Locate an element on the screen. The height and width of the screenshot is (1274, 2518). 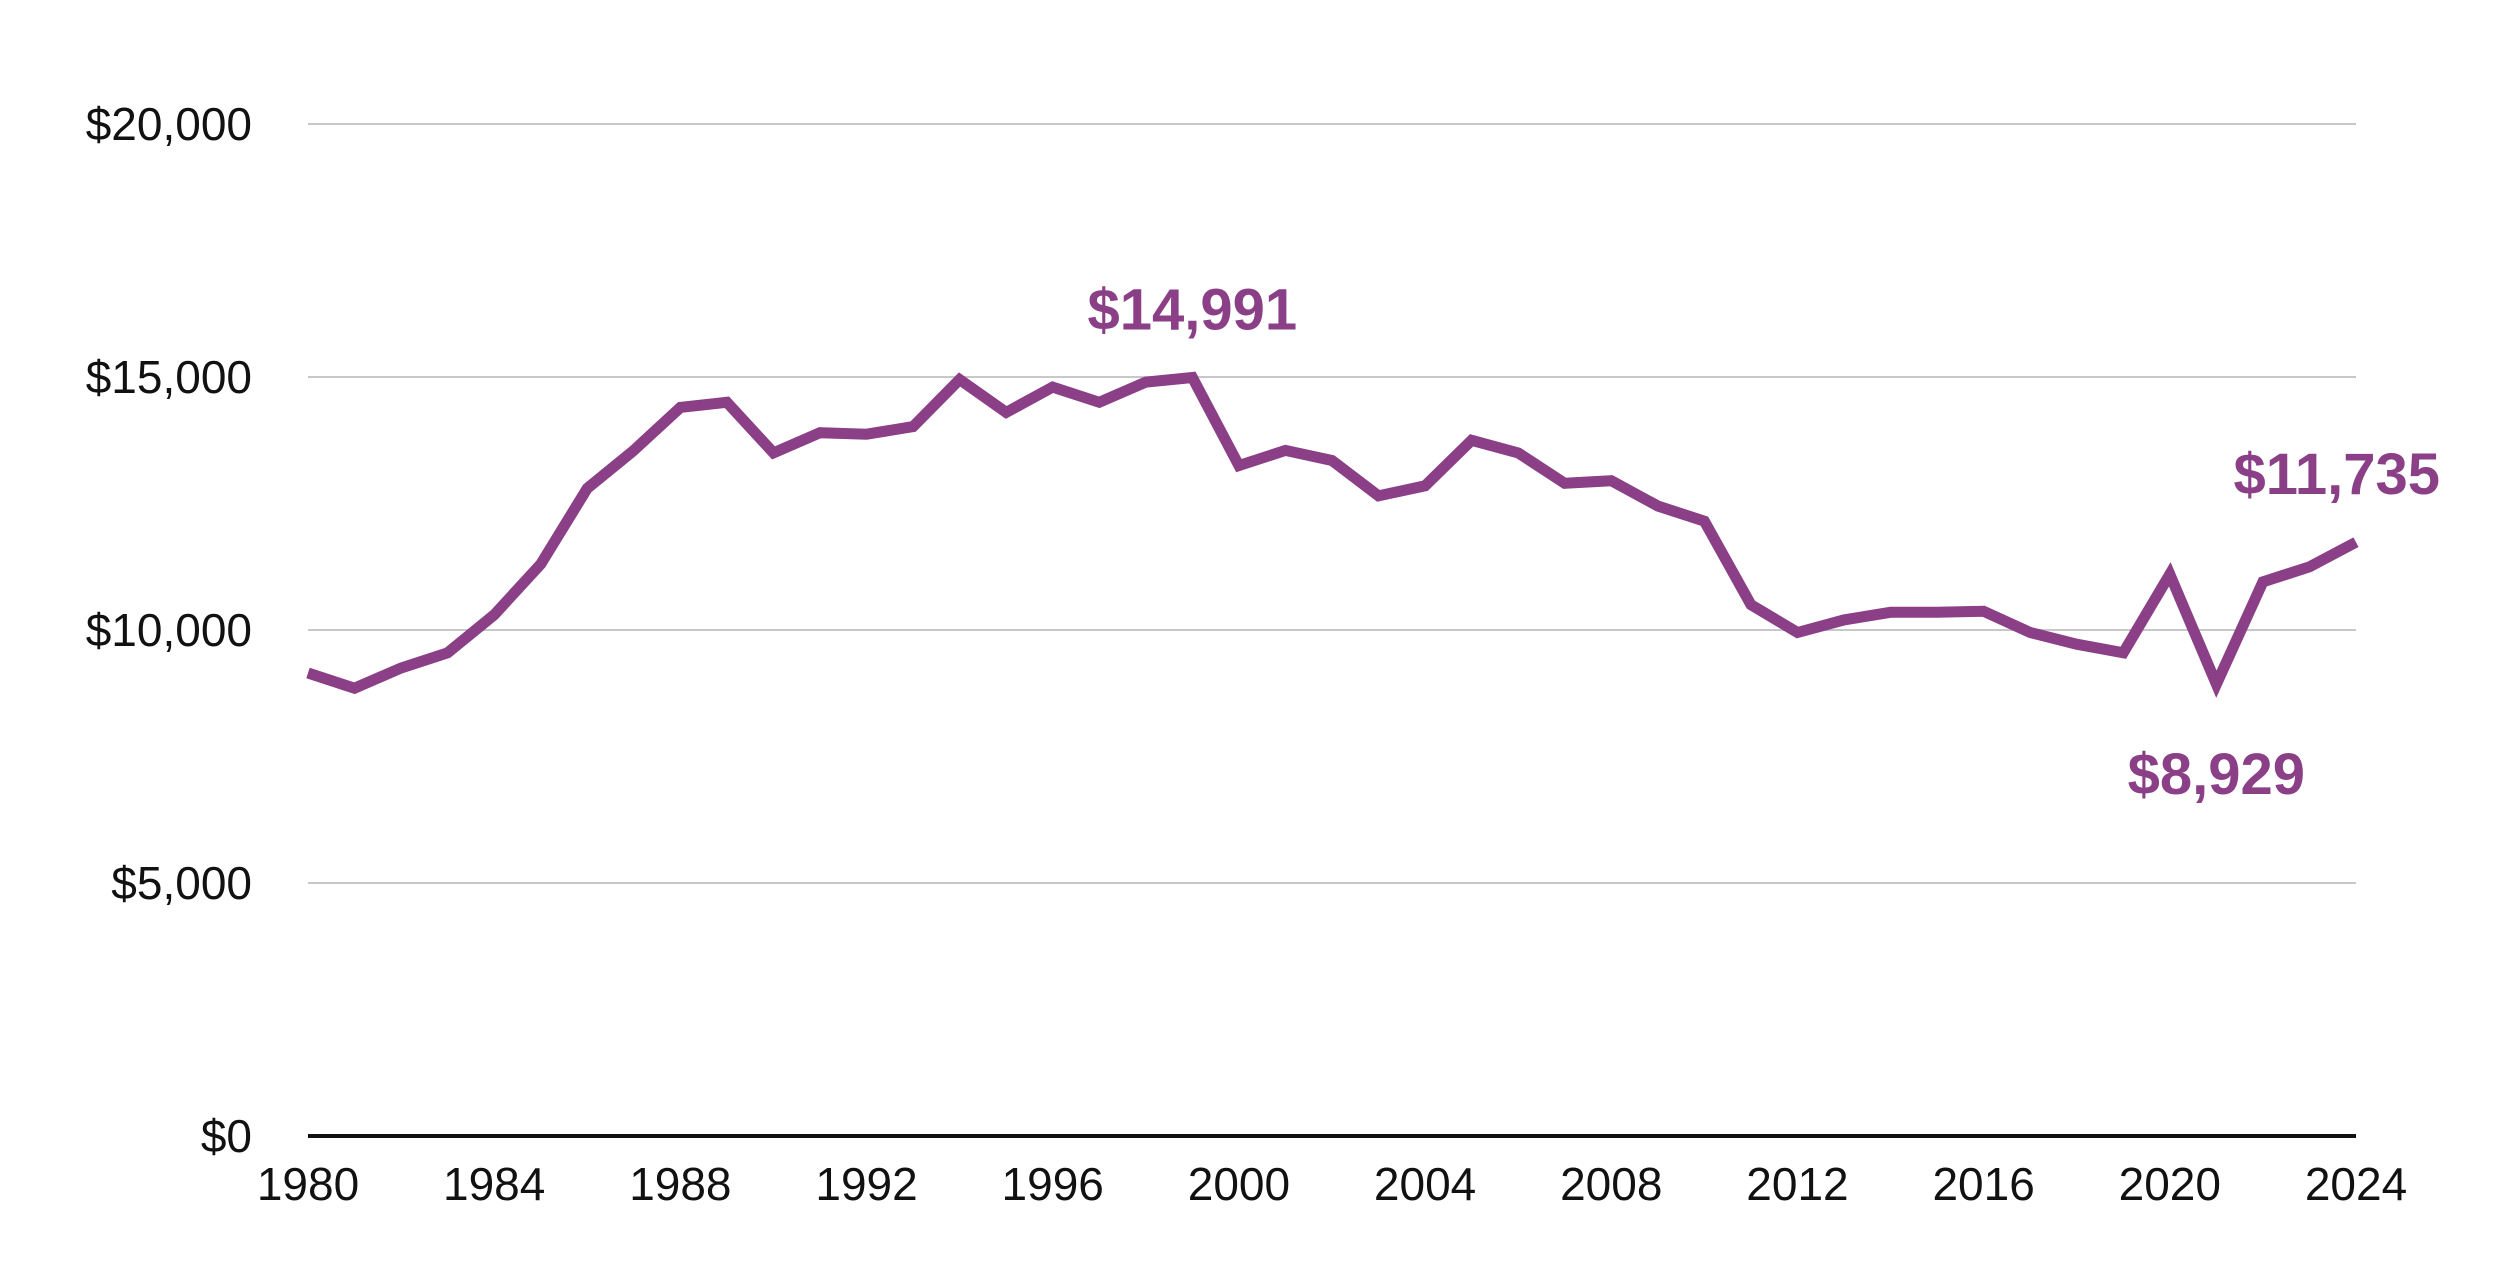
y-tick-label: $20,000 is located at coordinates (169, 124).